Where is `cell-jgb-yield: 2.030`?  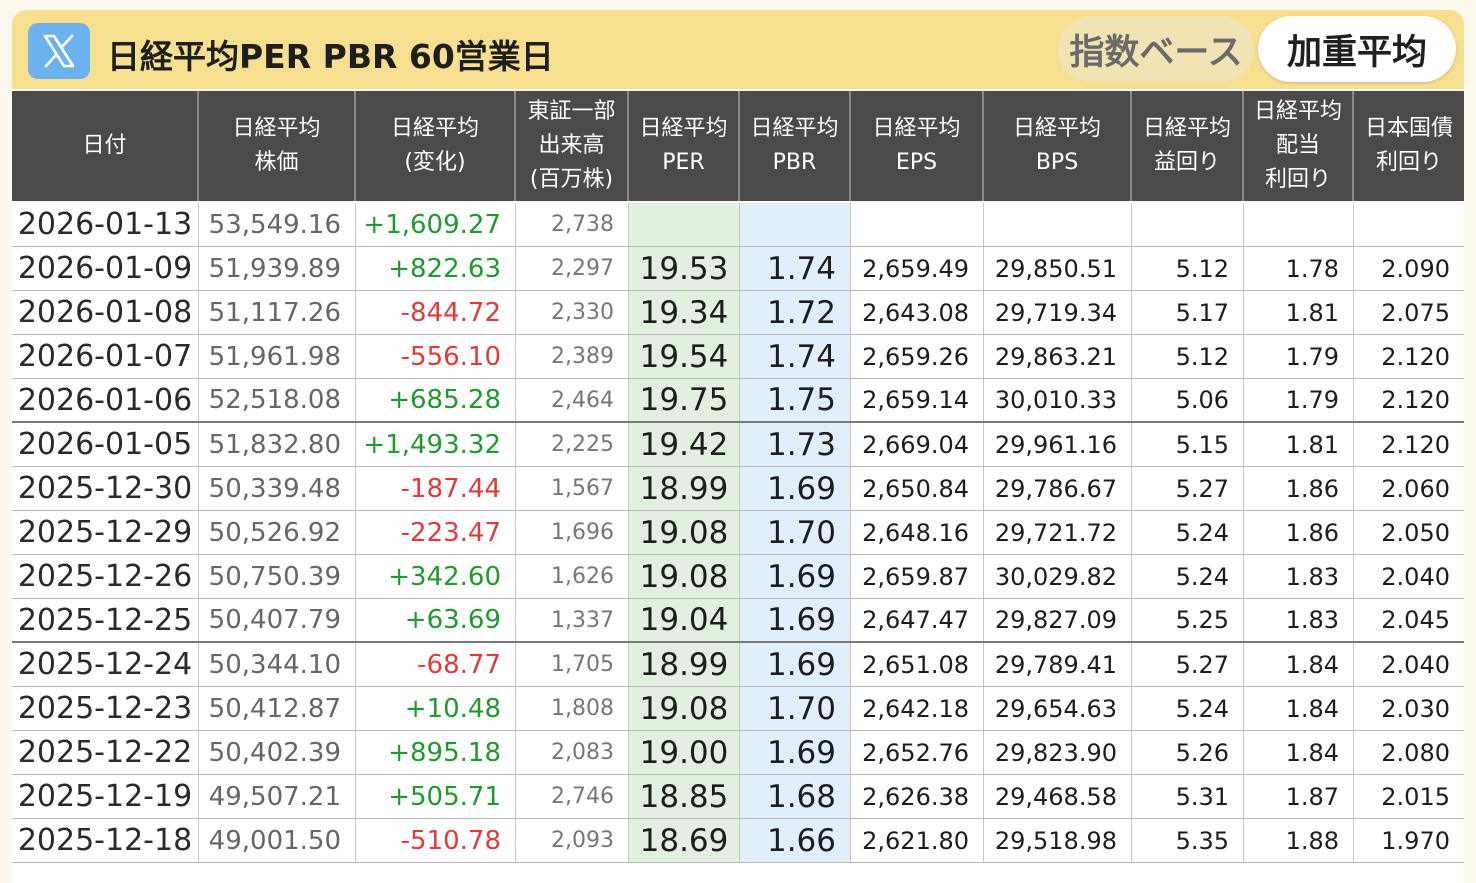
cell-jgb-yield: 2.030 is located at coordinates (1415, 708).